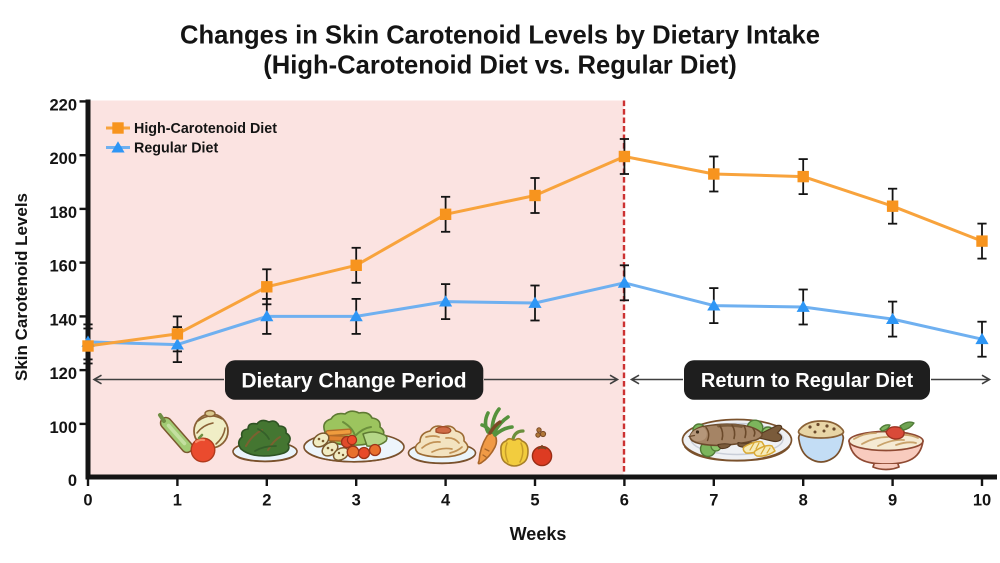  I want to click on svg-text: 160, so click(63, 267).